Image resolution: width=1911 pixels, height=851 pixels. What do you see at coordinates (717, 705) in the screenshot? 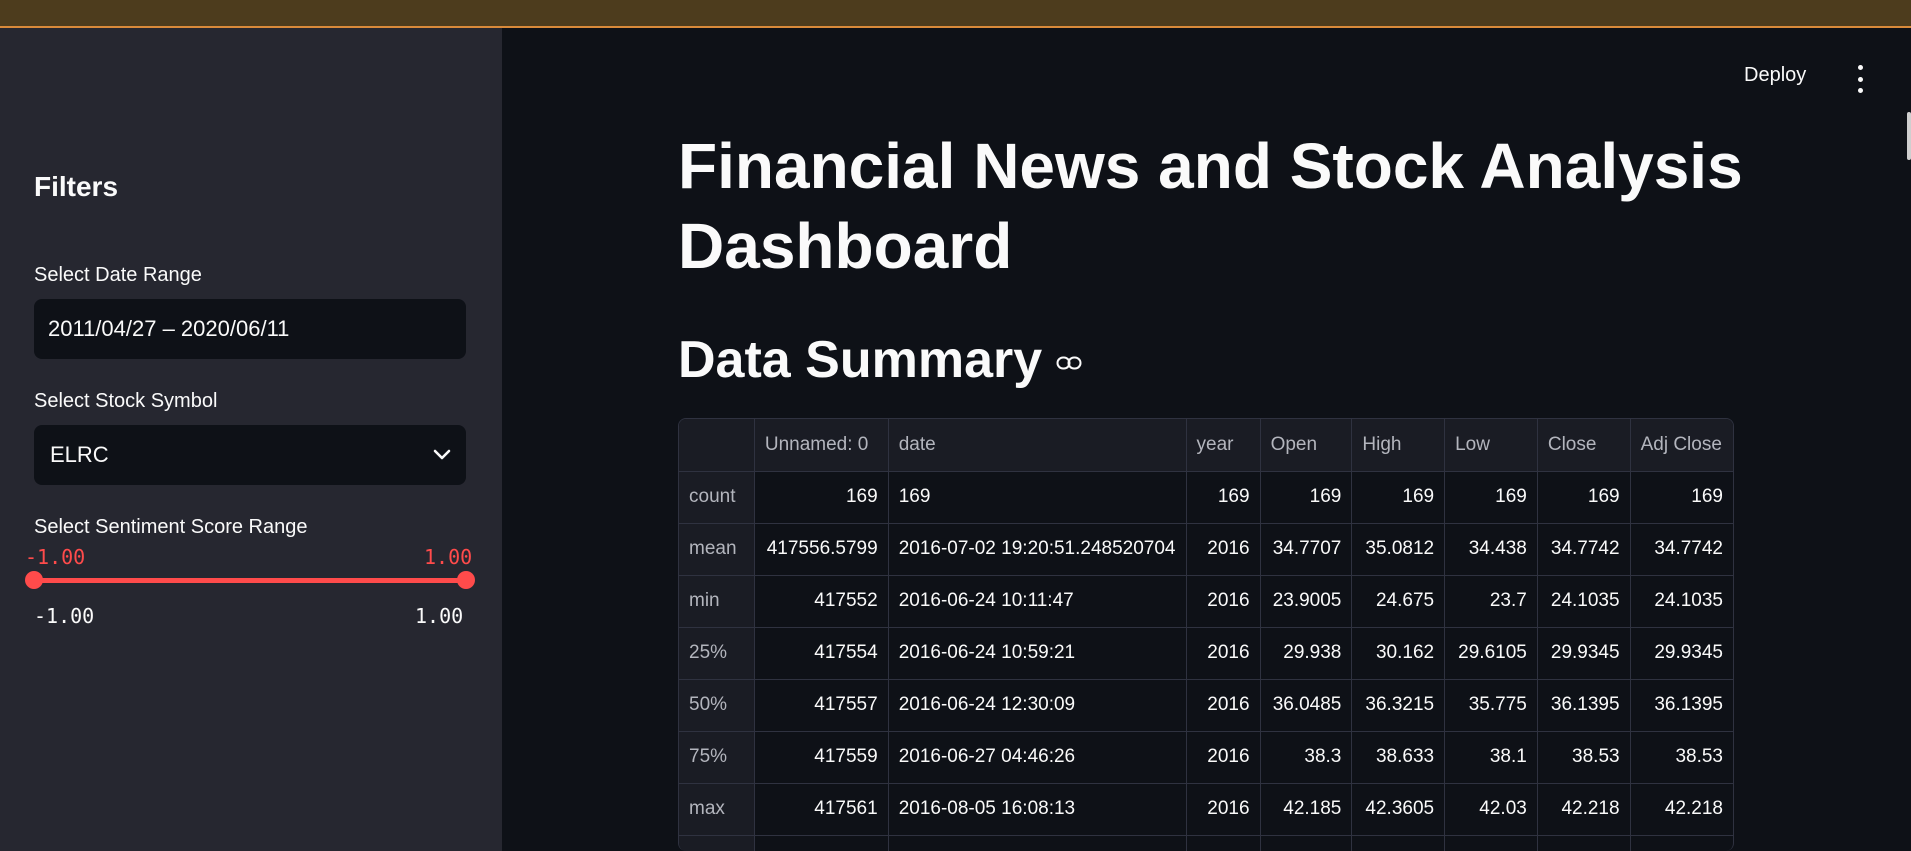
I see `row-index-cell: 50%` at bounding box center [717, 705].